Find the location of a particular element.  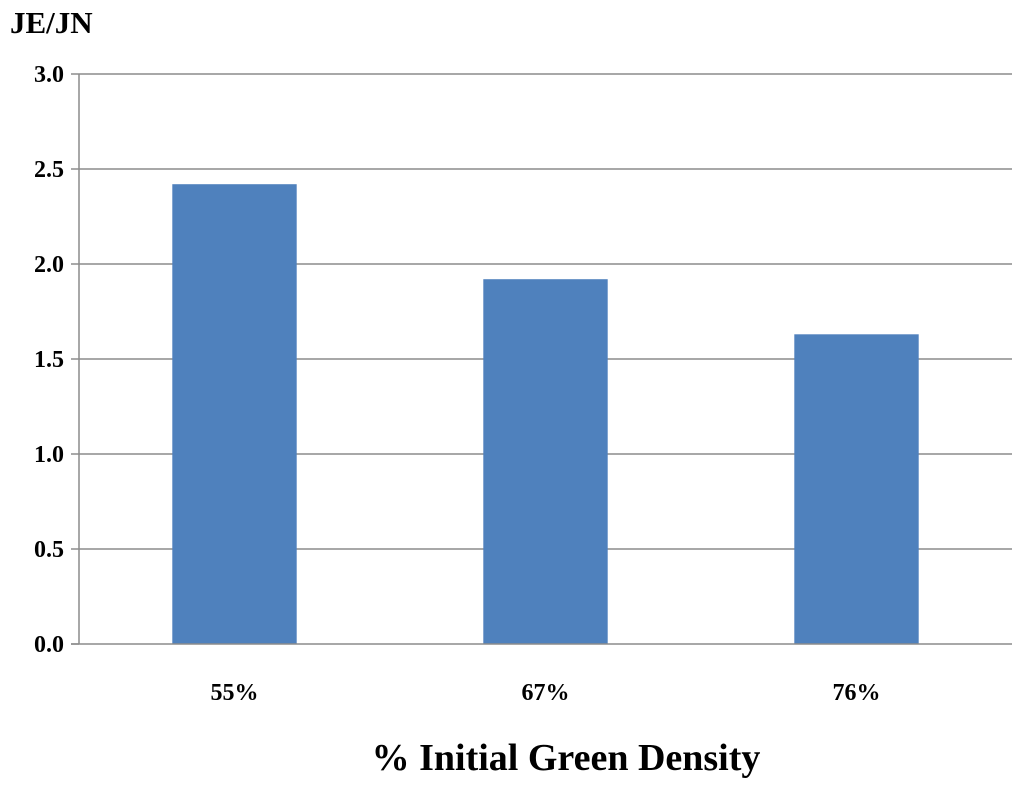

y-tick-label: 0.5 is located at coordinates (49, 550).